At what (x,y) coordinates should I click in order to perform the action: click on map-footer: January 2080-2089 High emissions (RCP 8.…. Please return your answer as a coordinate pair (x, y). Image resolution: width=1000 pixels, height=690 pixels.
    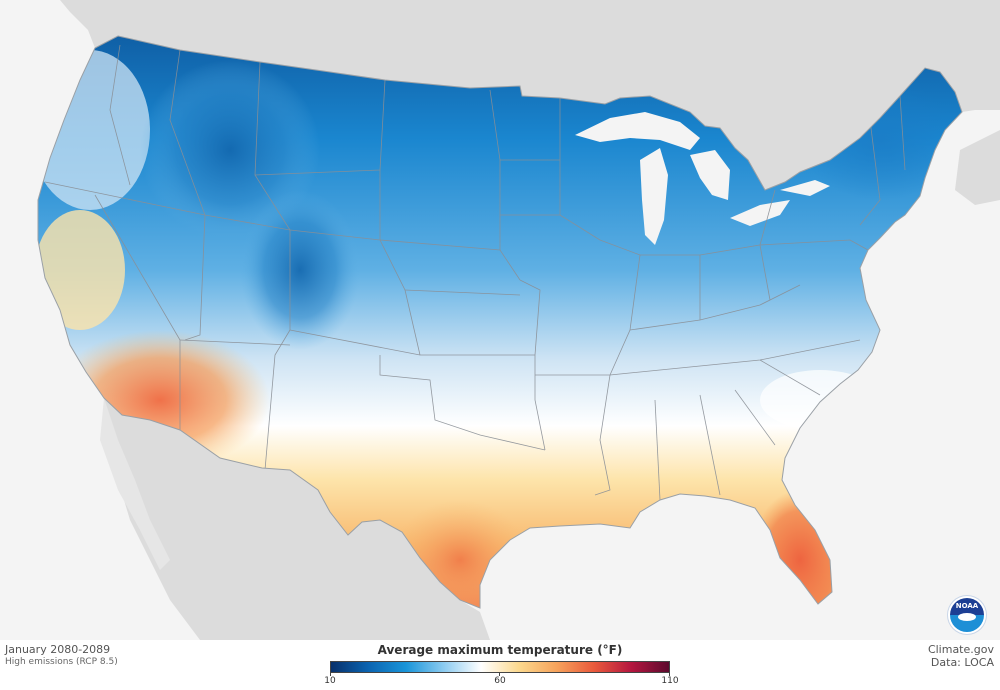
    Looking at the image, I should click on (500, 665).